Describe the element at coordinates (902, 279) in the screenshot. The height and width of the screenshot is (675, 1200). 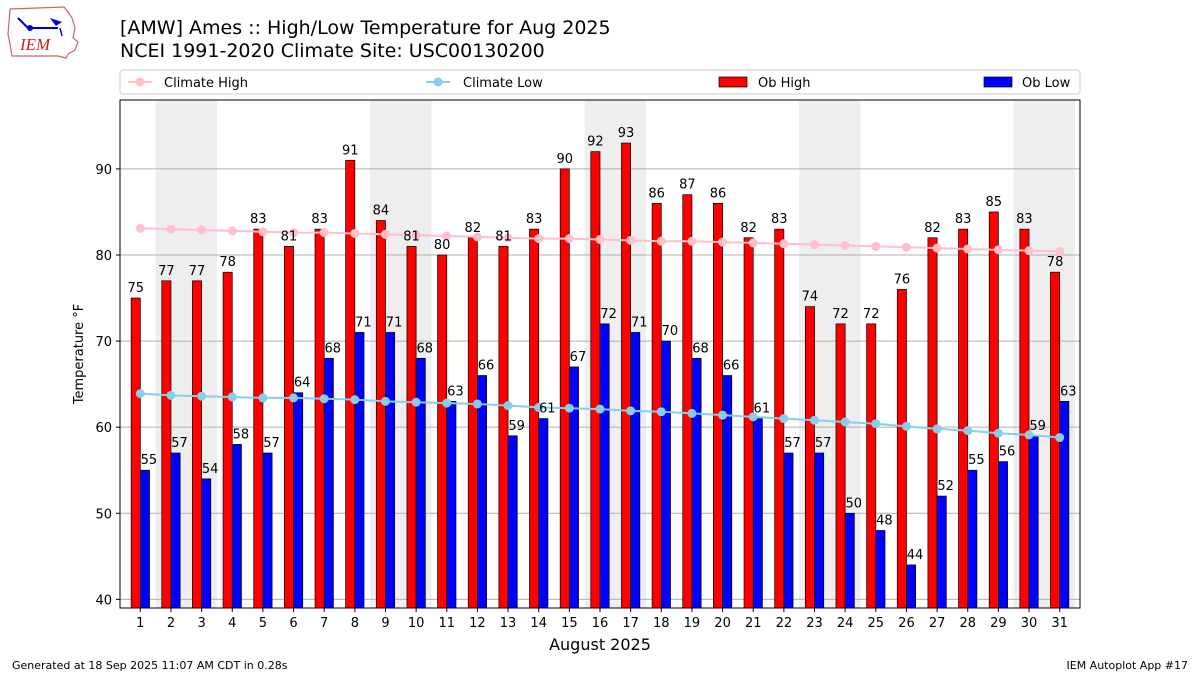
I see `ob-high-label: 76` at that location.